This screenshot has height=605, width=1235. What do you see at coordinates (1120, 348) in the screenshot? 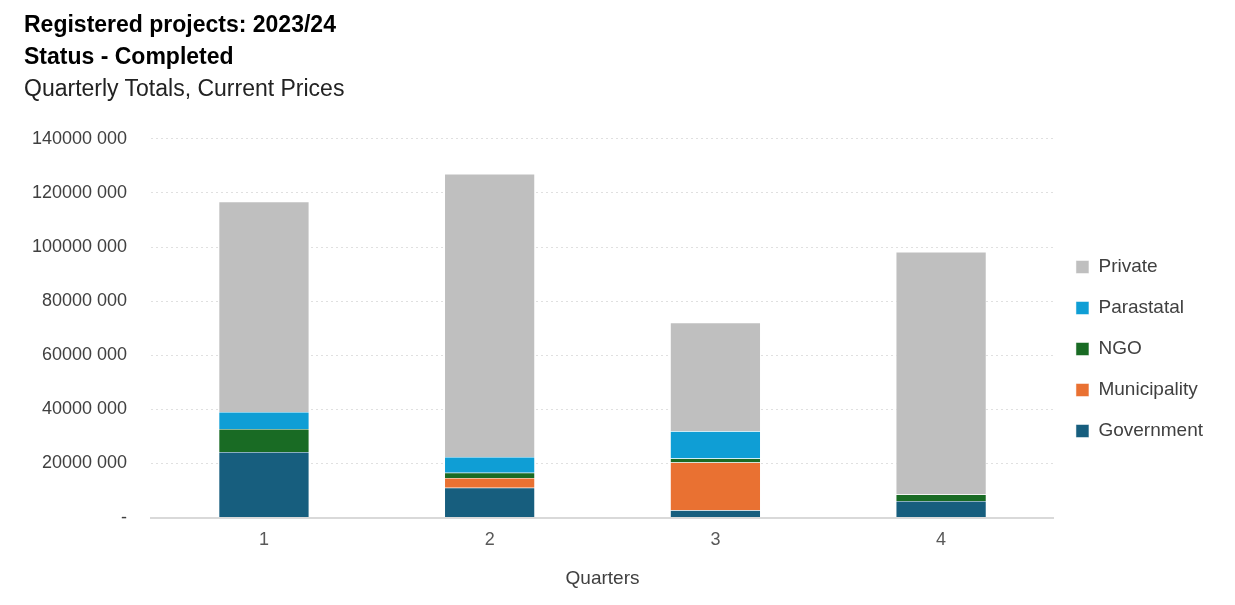
I see `legend-label: NGO` at bounding box center [1120, 348].